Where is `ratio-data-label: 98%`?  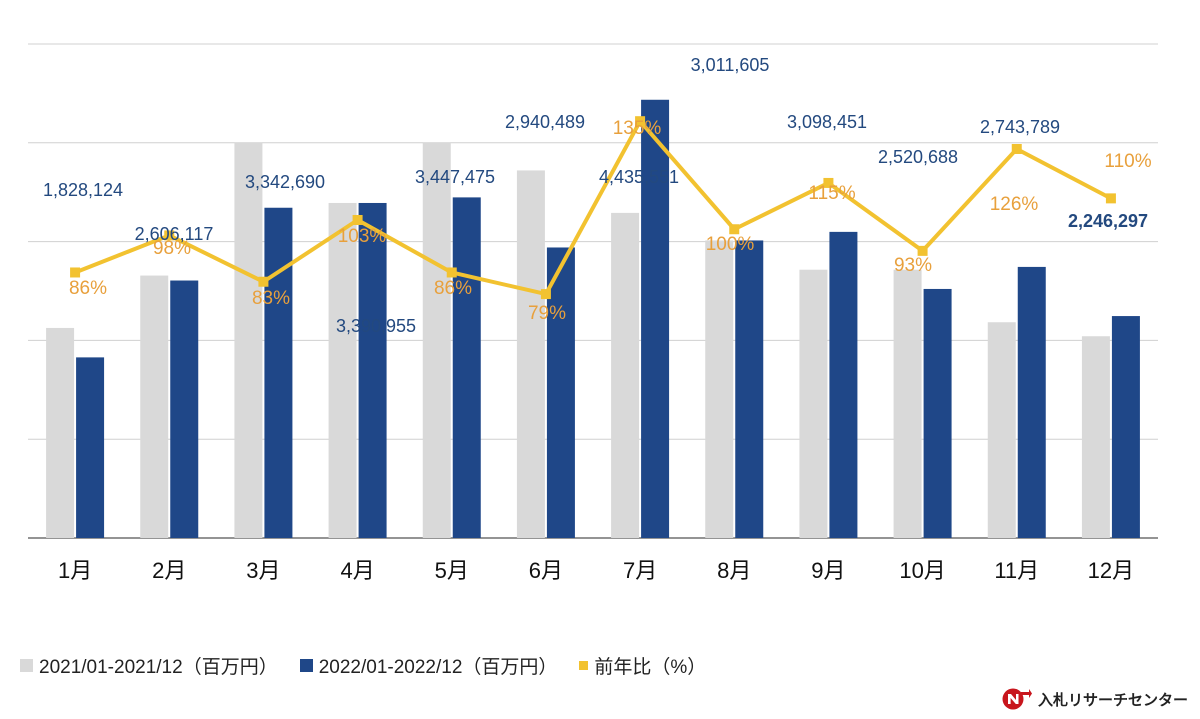 ratio-data-label: 98% is located at coordinates (172, 248).